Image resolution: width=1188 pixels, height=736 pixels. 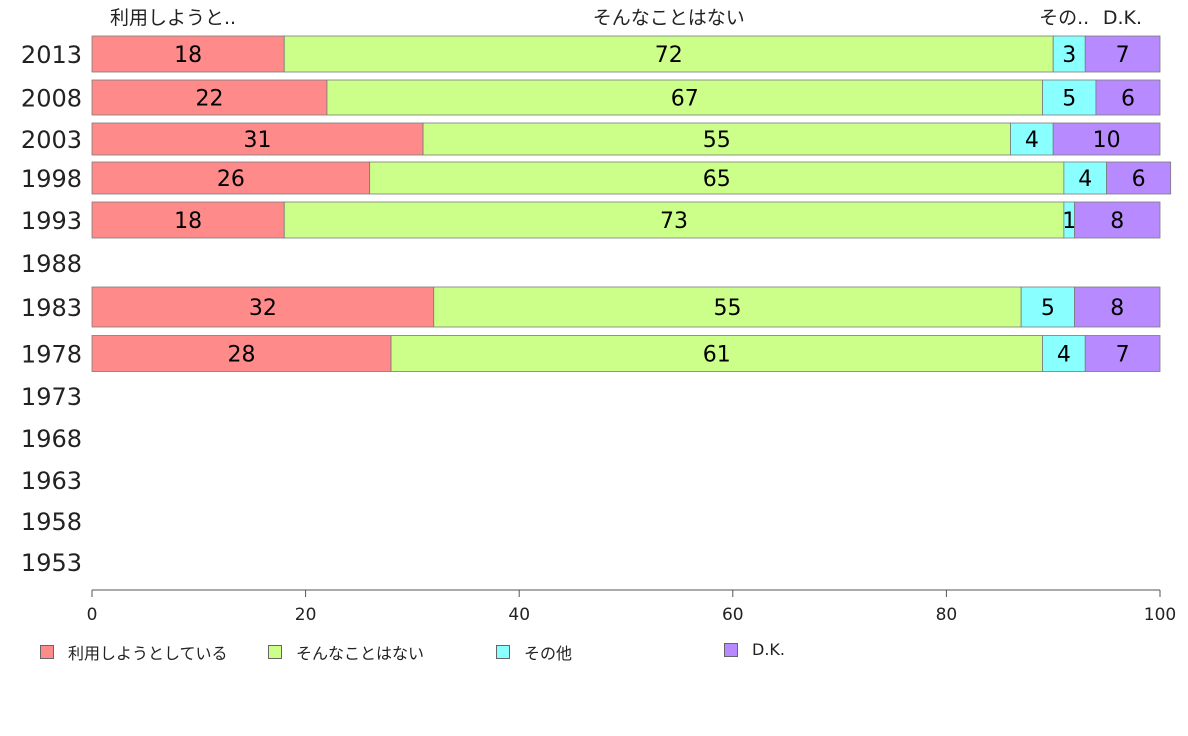 I want to click on bar-value-label: 61, so click(x=717, y=355).